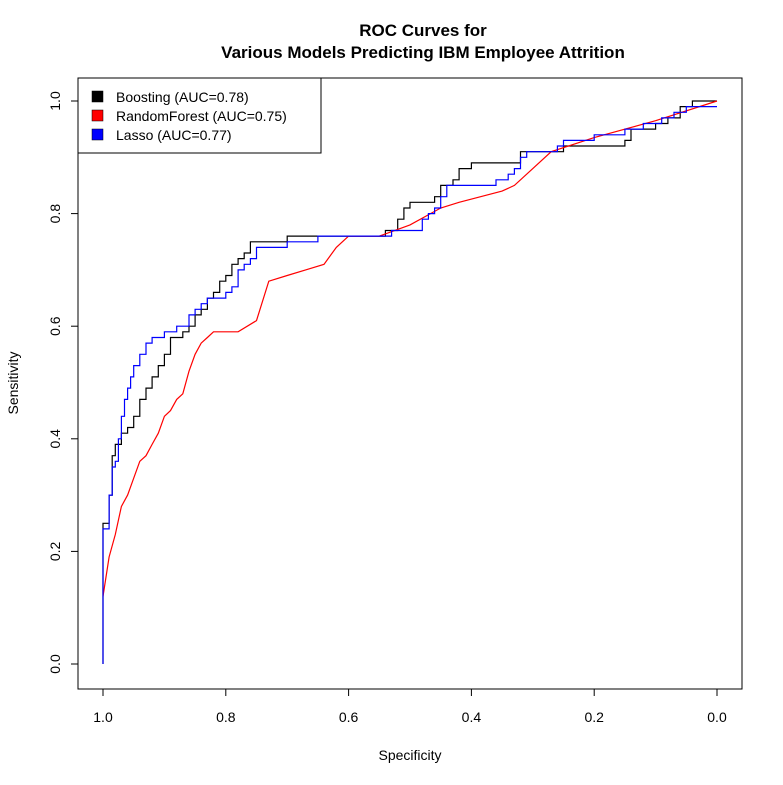  I want to click on legend-label: Lasso (AUC=0.77), so click(174, 135).